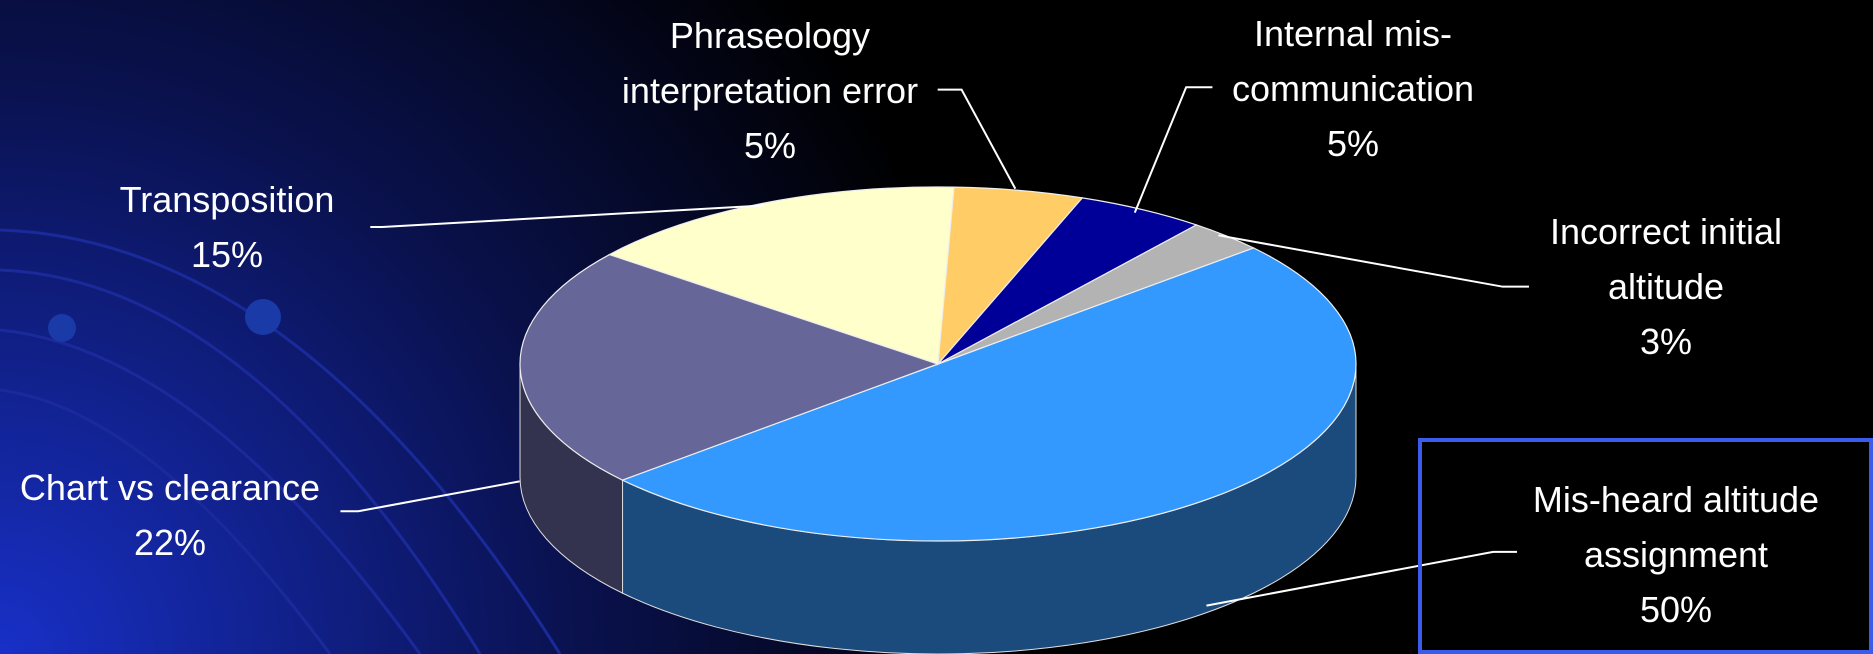 The height and width of the screenshot is (654, 1873). What do you see at coordinates (227, 227) in the screenshot?
I see `slice-label: Transposition 15%` at bounding box center [227, 227].